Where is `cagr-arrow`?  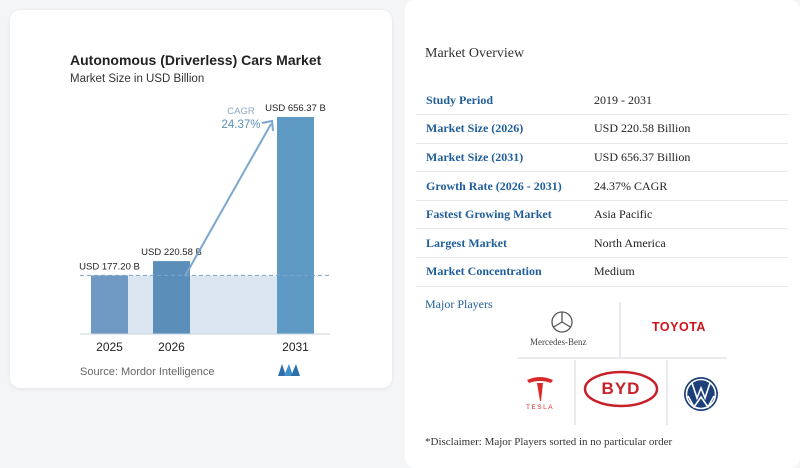 cagr-arrow is located at coordinates (229, 198).